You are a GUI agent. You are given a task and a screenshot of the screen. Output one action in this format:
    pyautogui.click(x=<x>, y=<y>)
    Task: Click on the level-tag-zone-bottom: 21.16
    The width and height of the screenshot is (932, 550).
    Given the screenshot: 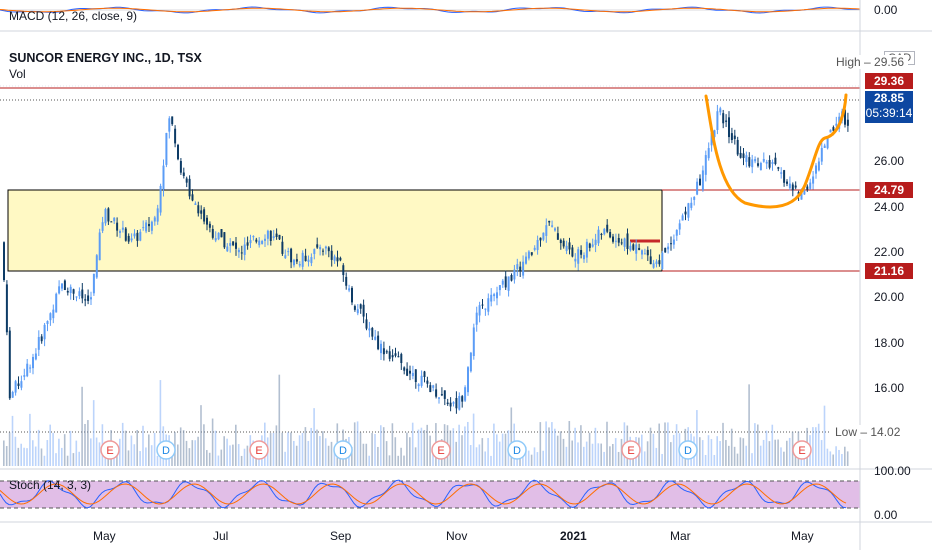 What is the action you would take?
    pyautogui.click(x=889, y=271)
    